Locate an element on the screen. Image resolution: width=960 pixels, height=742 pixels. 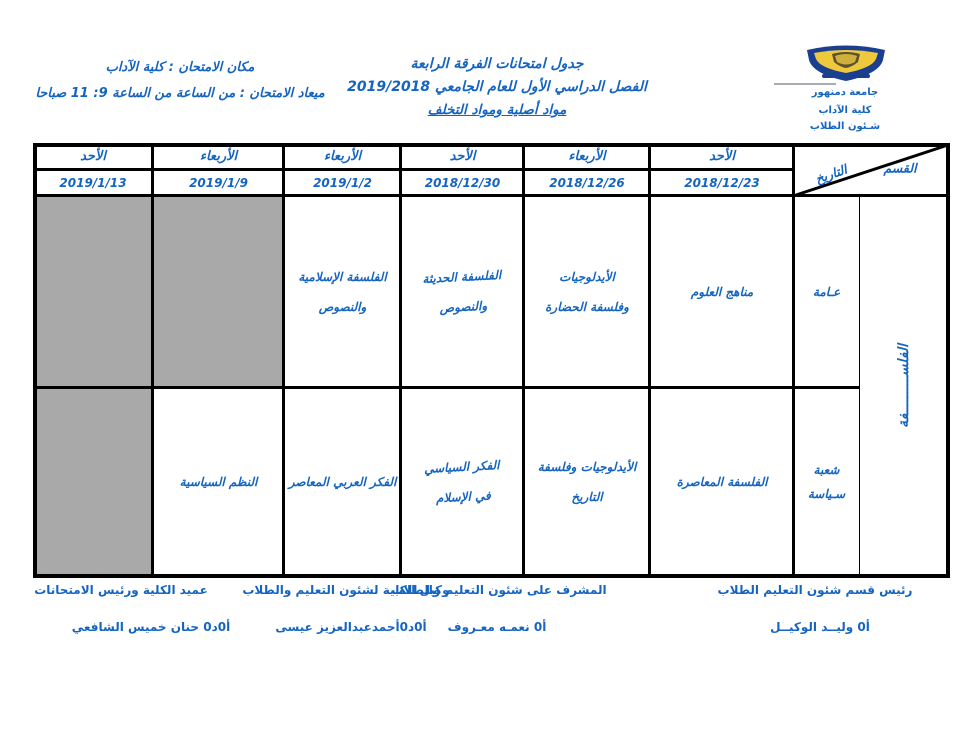
title-line-1: جدول امتحانات الفرقة الرابعة is located at coordinates (497, 64).